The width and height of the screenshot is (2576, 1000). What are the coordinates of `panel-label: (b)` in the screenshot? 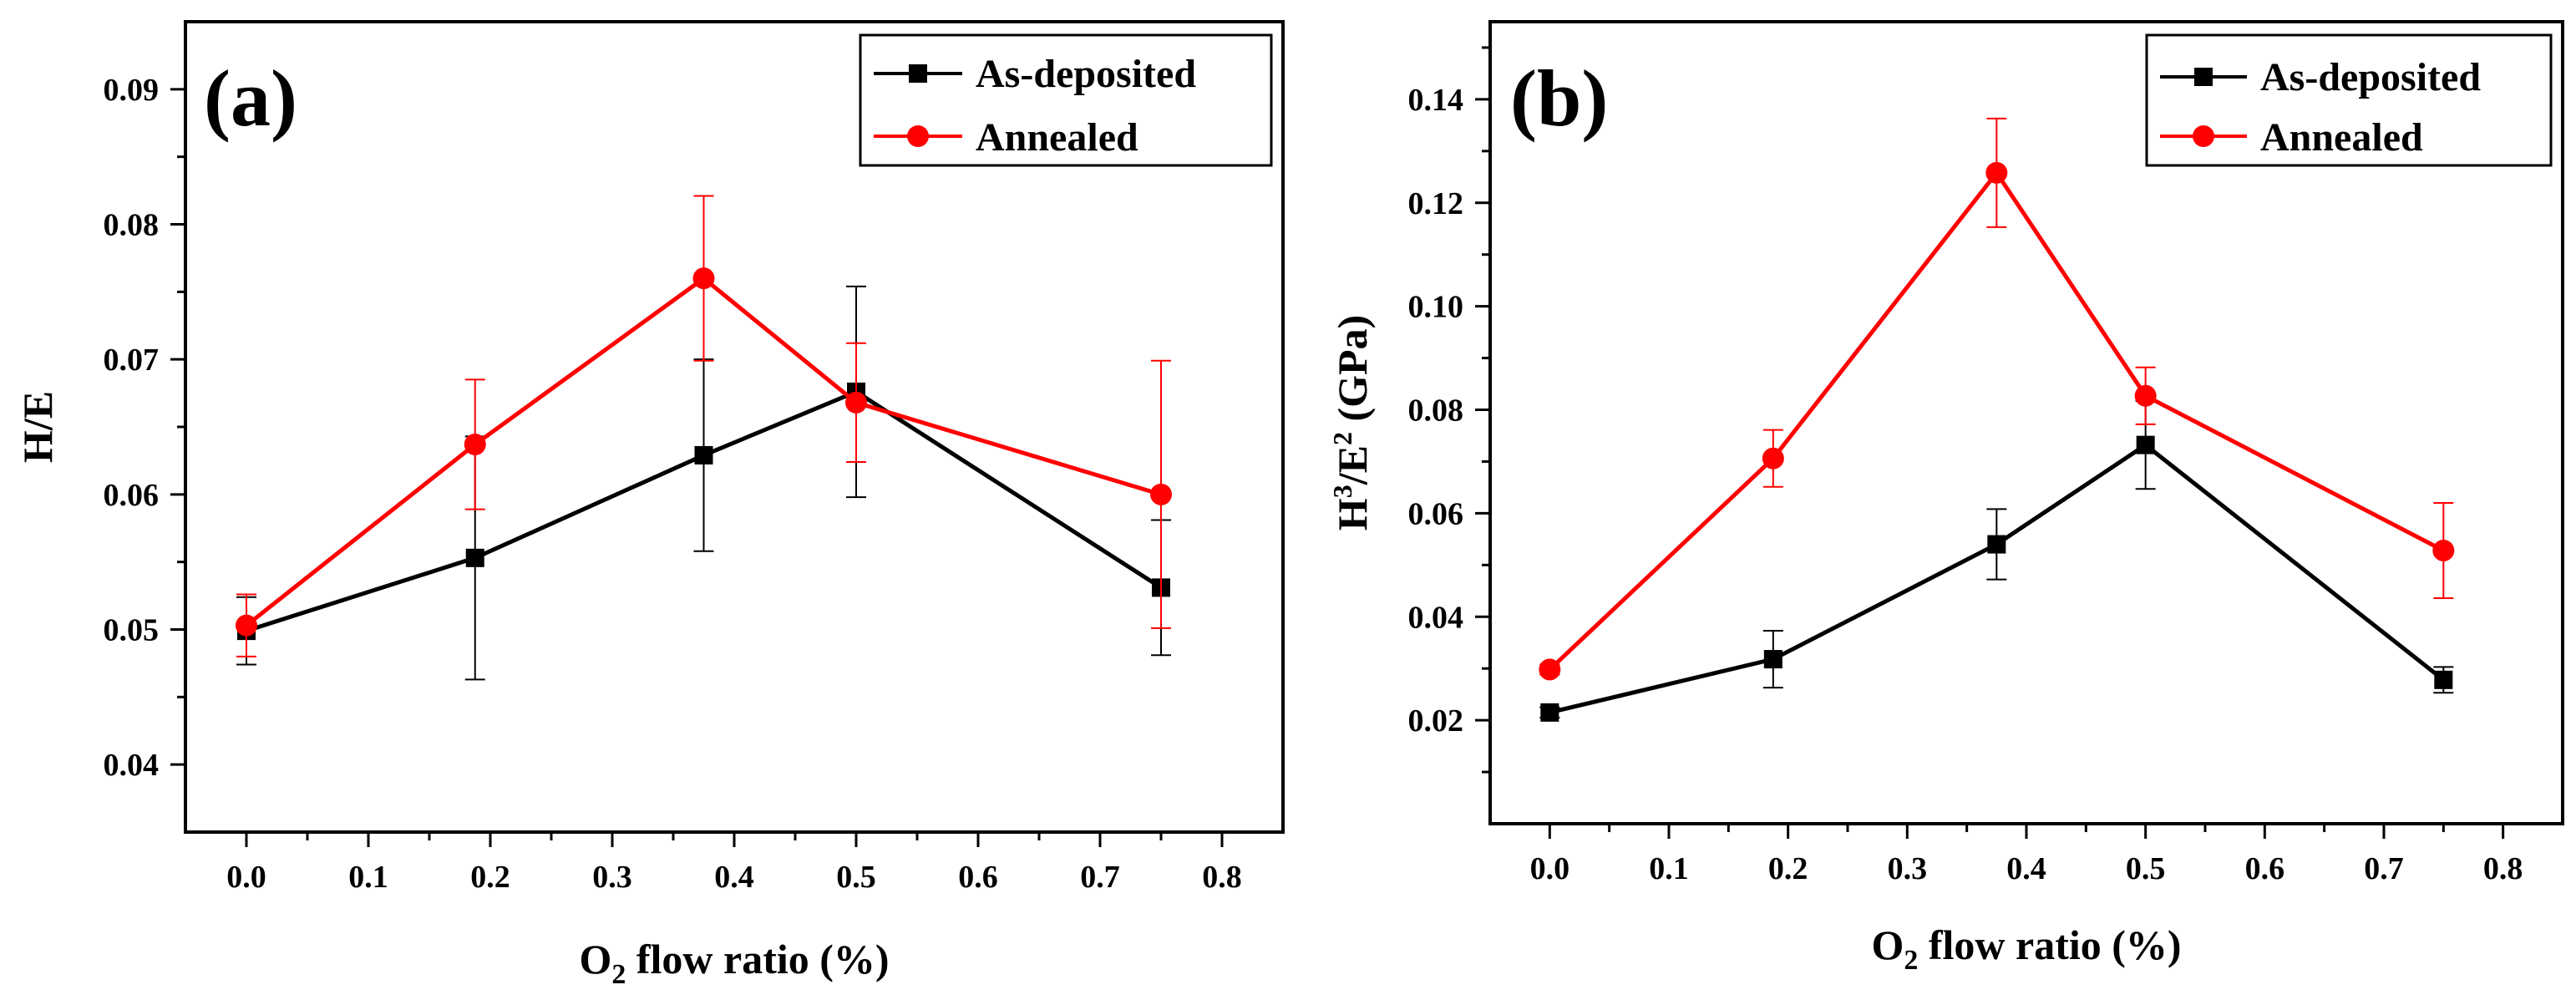 It's located at (1559, 98).